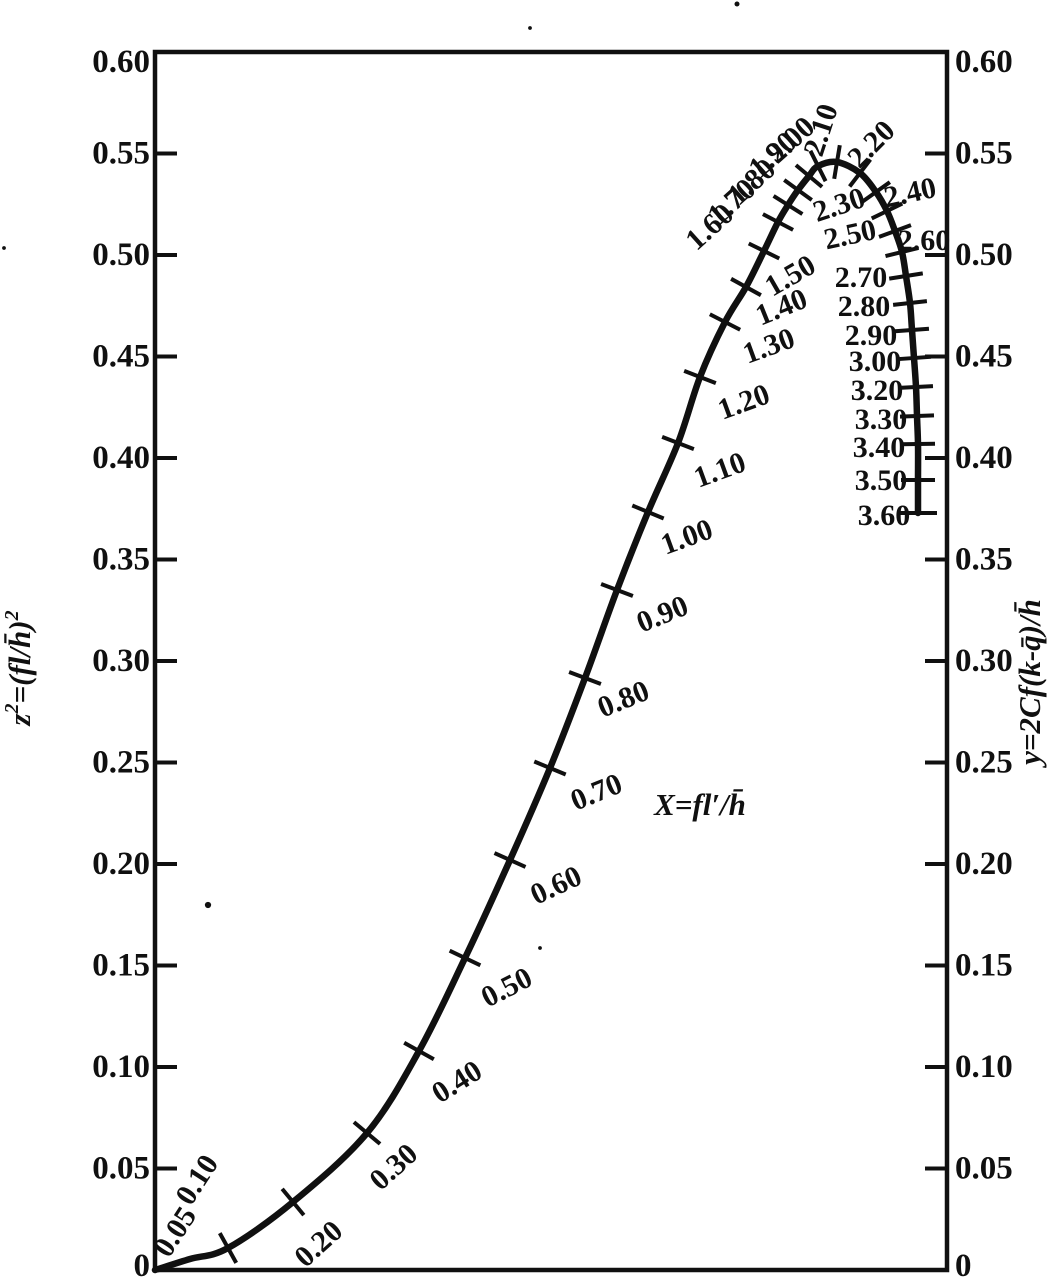 This screenshot has height=1280, width=1062. What do you see at coordinates (121, 458) in the screenshot?
I see `left-axis-tick-label: 0.40` at bounding box center [121, 458].